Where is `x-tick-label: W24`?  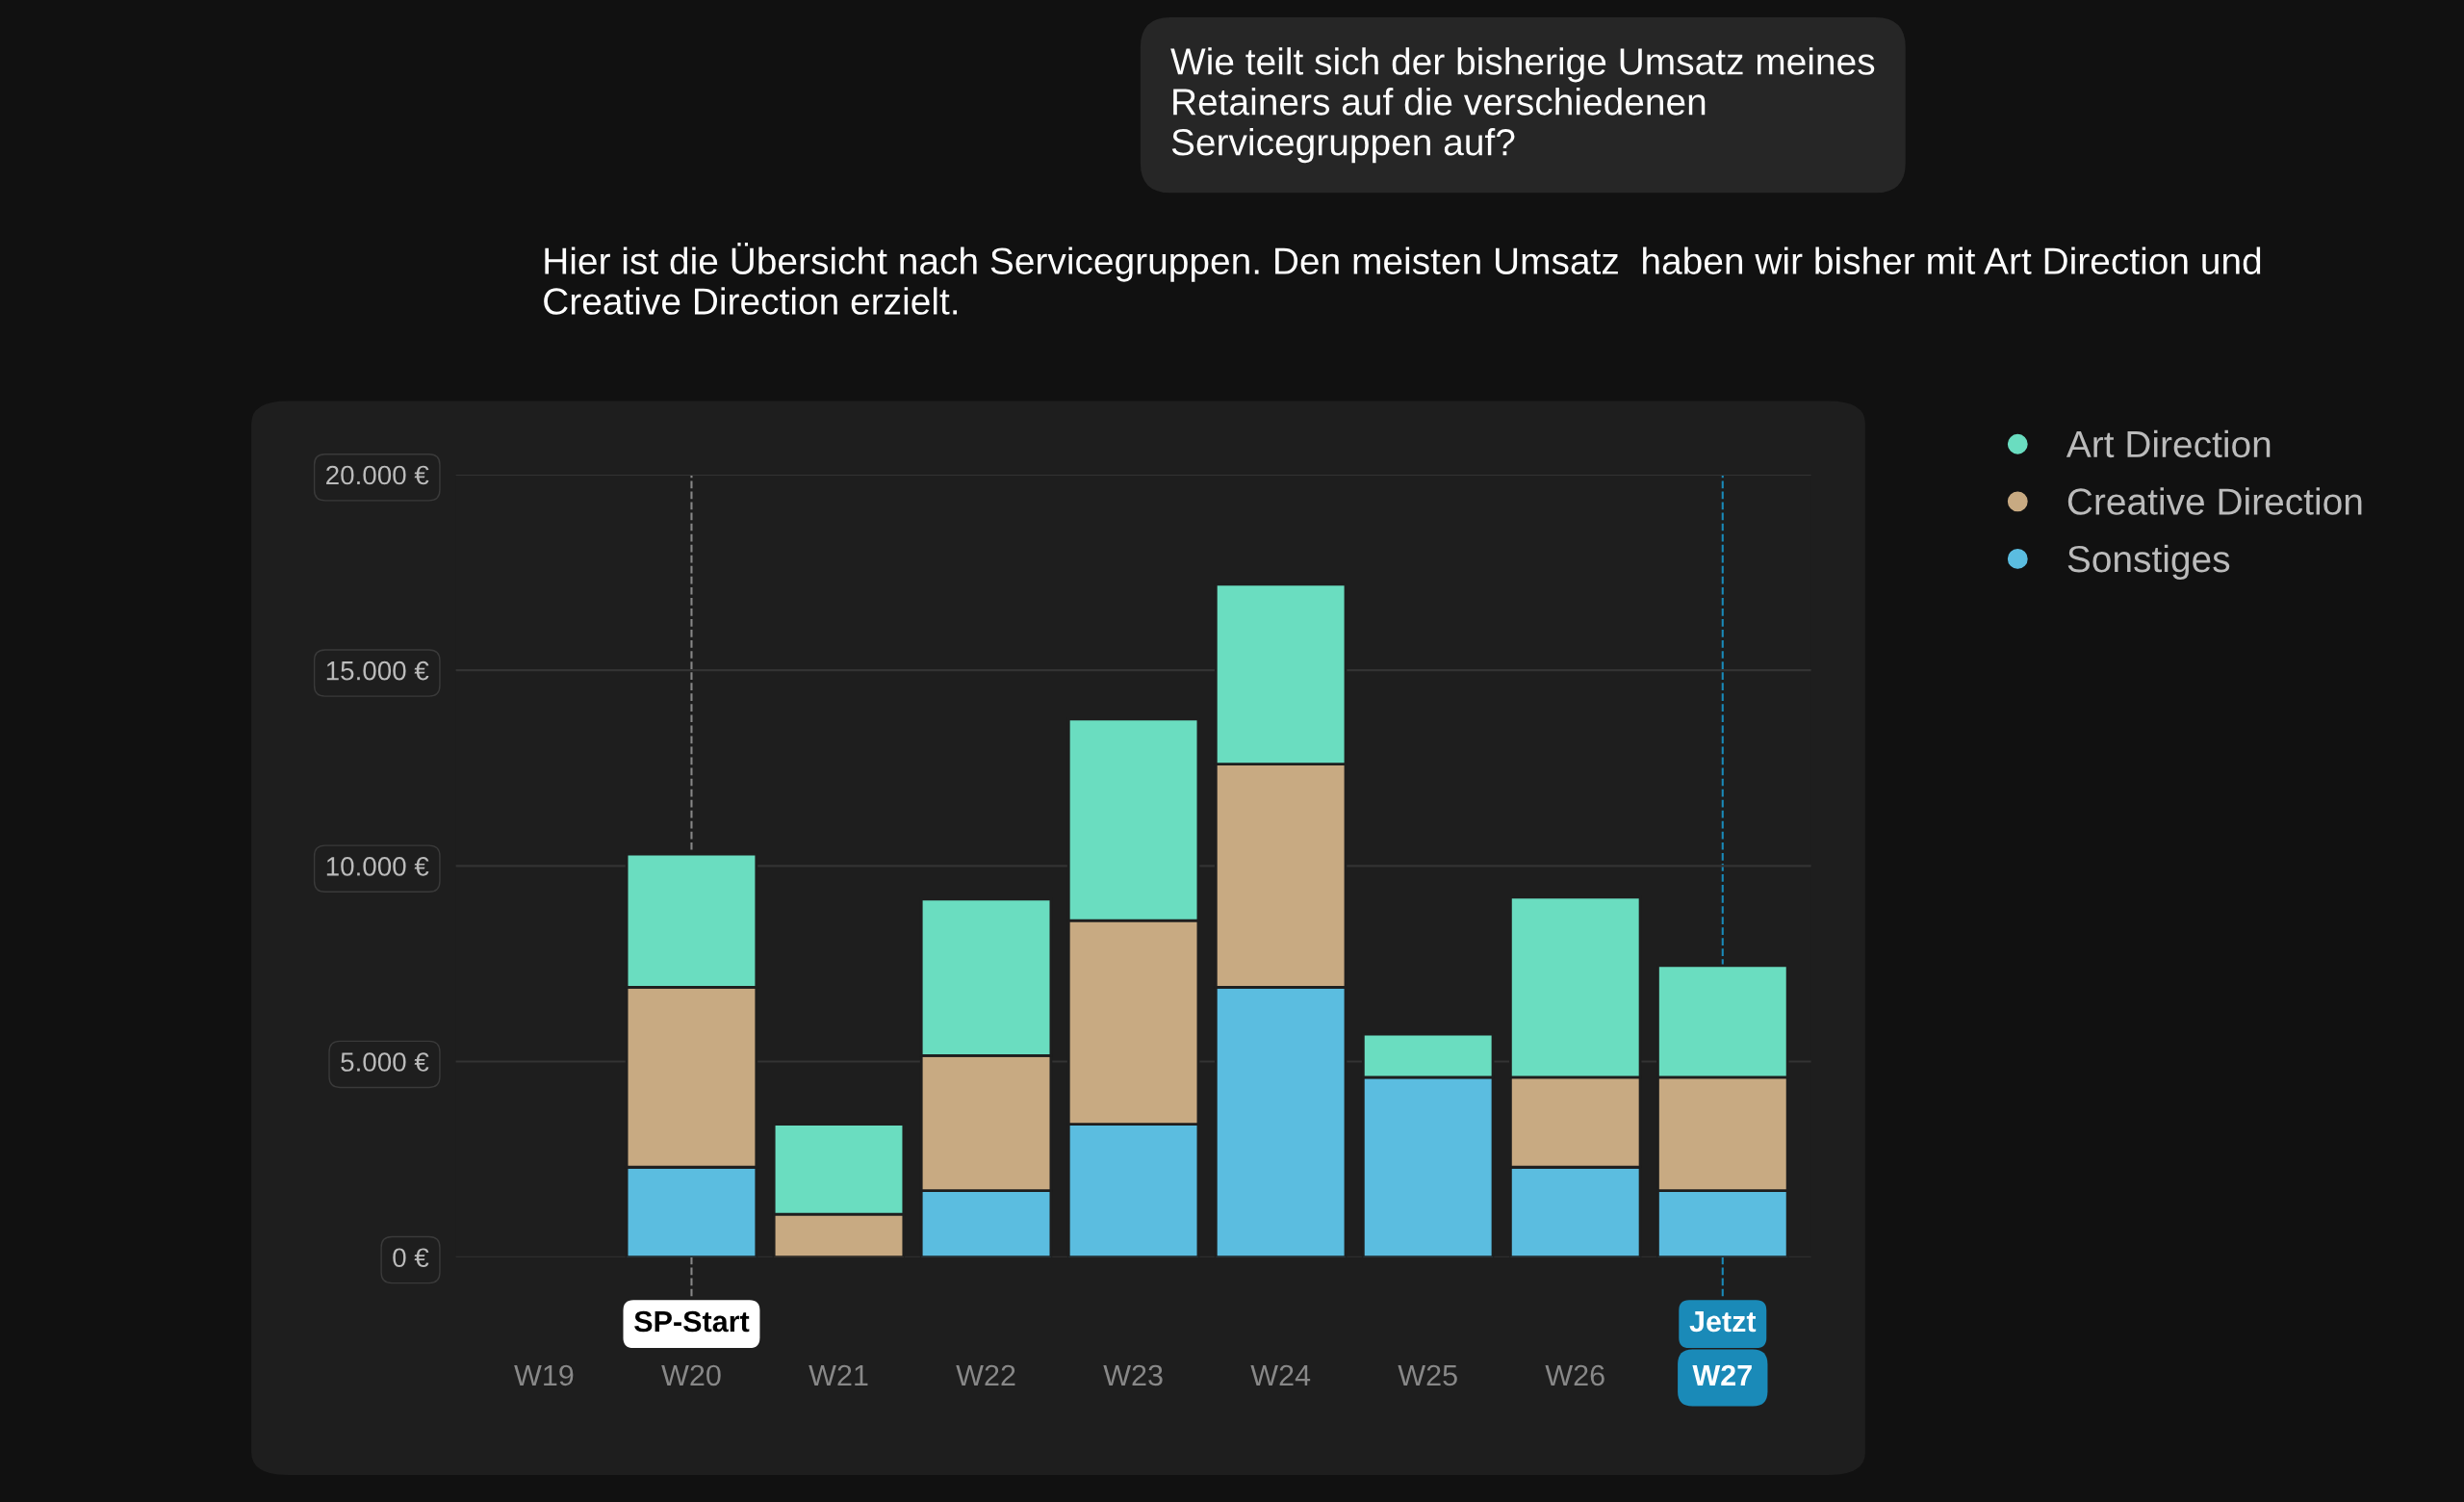
x-tick-label: W24 is located at coordinates (1280, 1374).